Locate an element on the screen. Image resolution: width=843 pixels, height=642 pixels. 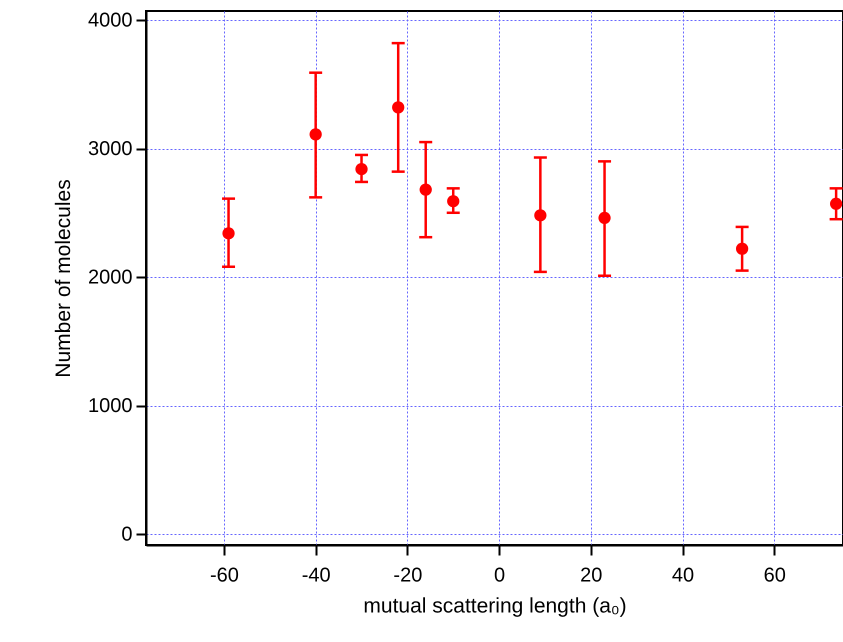
y-tick-label: 4000 is located at coordinates (110, 20).